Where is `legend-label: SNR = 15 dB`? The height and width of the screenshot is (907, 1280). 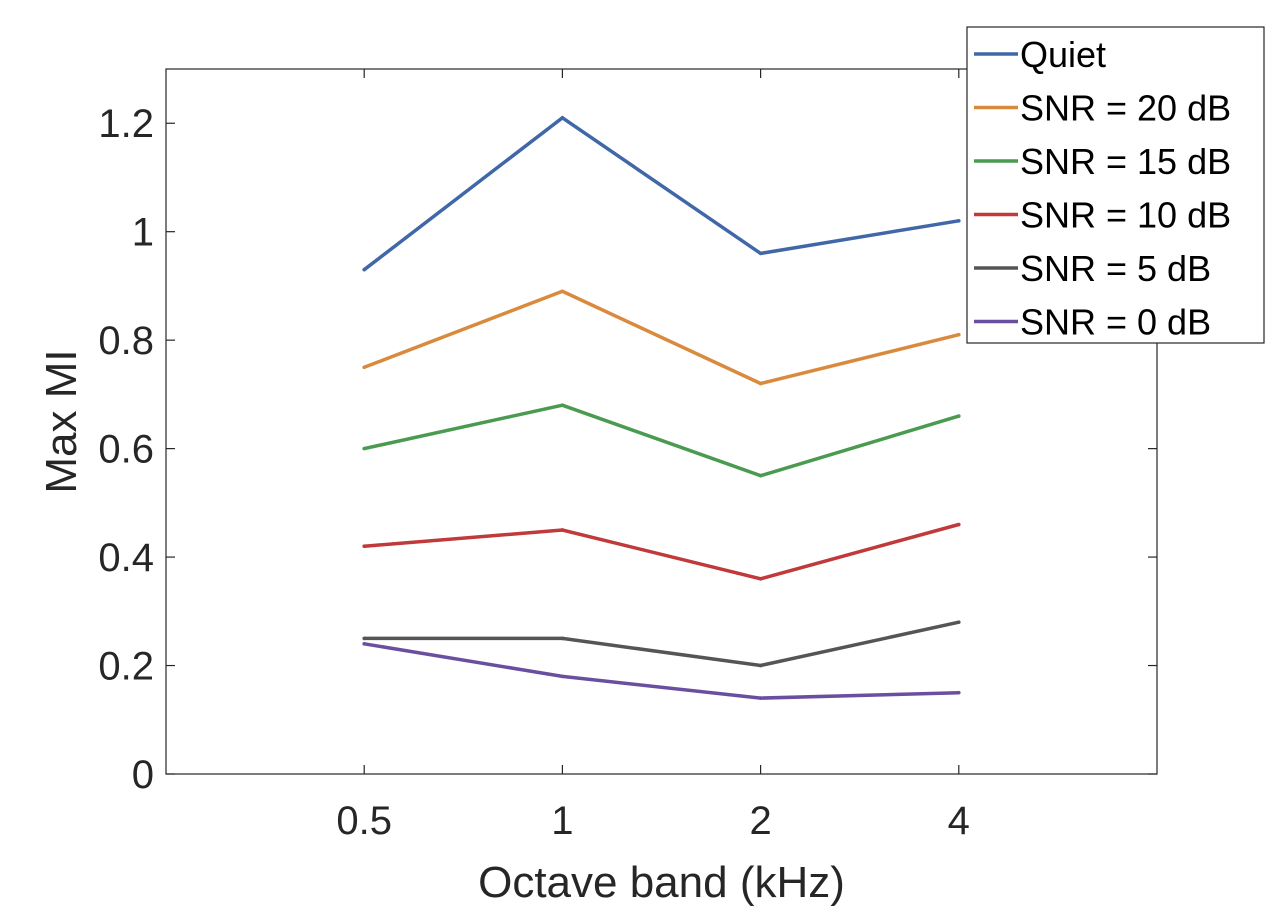
legend-label: SNR = 15 dB is located at coordinates (1125, 161).